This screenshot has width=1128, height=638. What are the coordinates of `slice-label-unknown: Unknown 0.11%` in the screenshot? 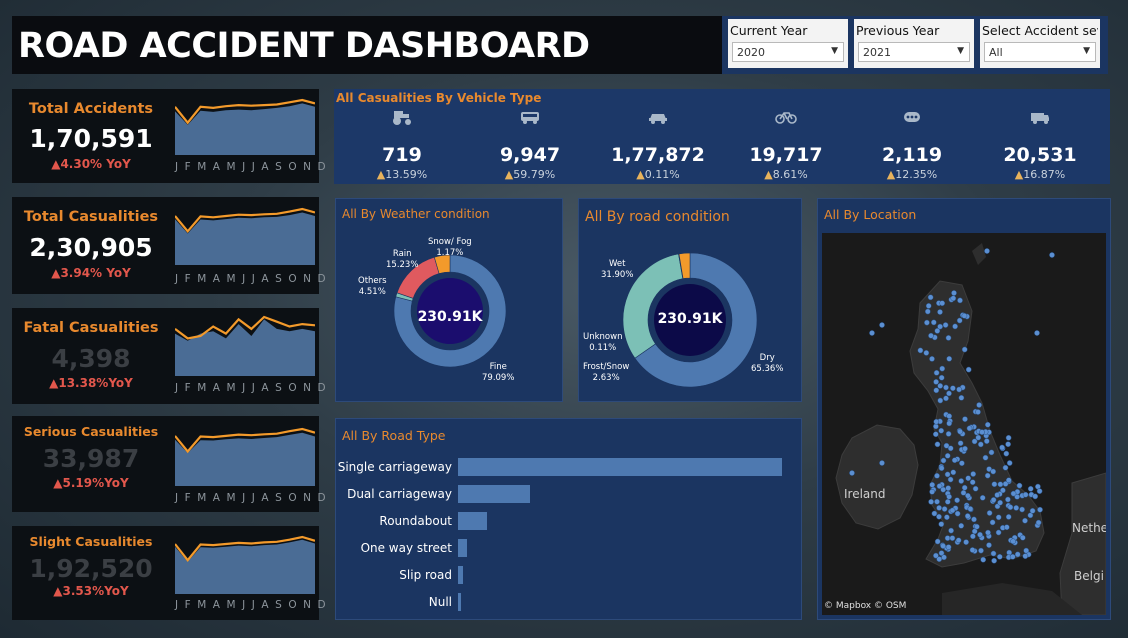 It's located at (603, 342).